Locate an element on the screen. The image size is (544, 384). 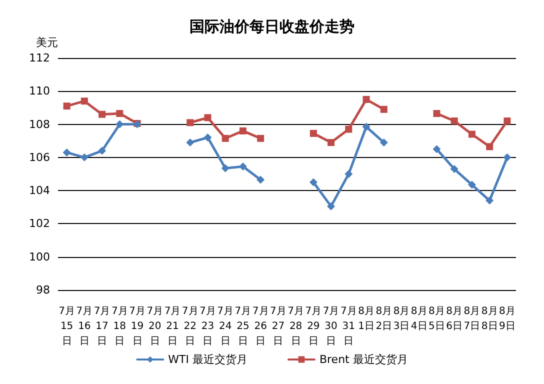
x-tick-label: 7月16日 is located at coordinates (84, 326).